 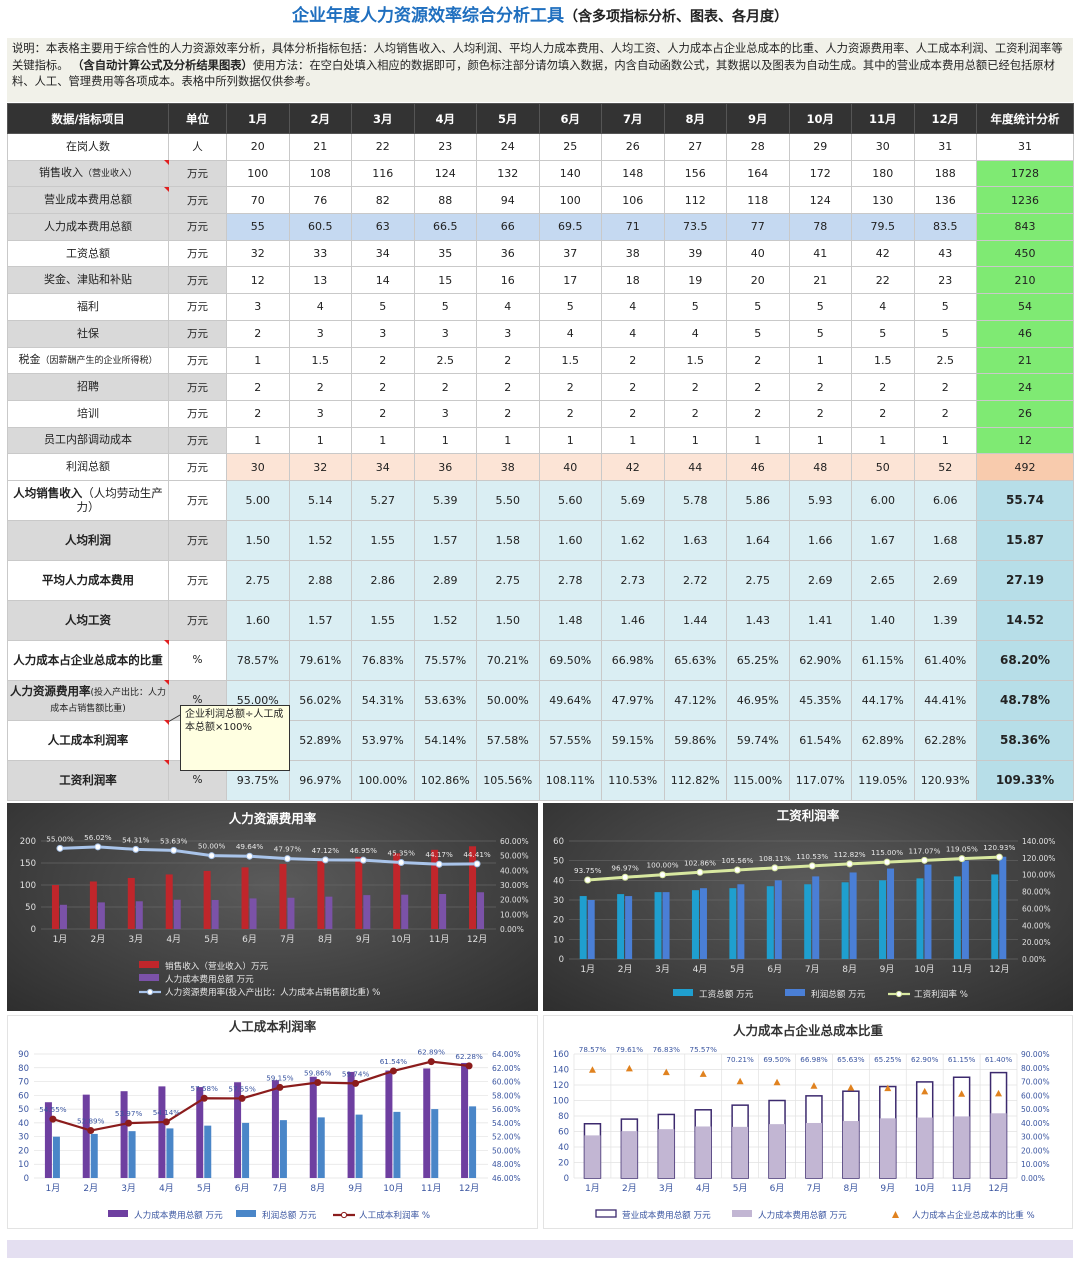 I want to click on data-cell: 29, so click(x=820, y=147).